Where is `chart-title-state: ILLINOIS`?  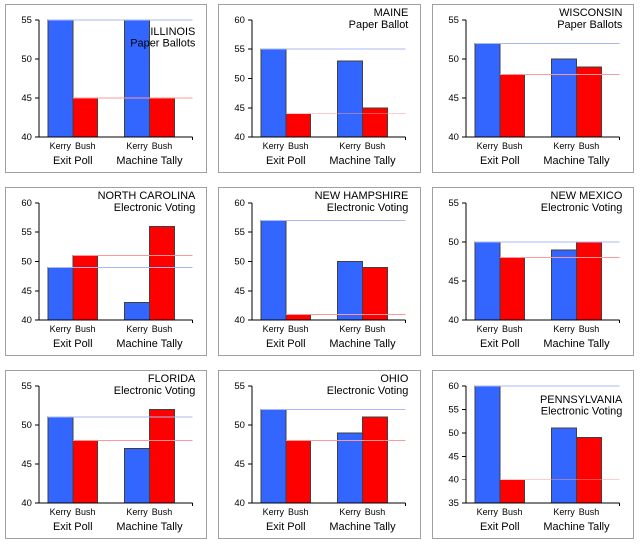 chart-title-state: ILLINOIS is located at coordinates (172, 32).